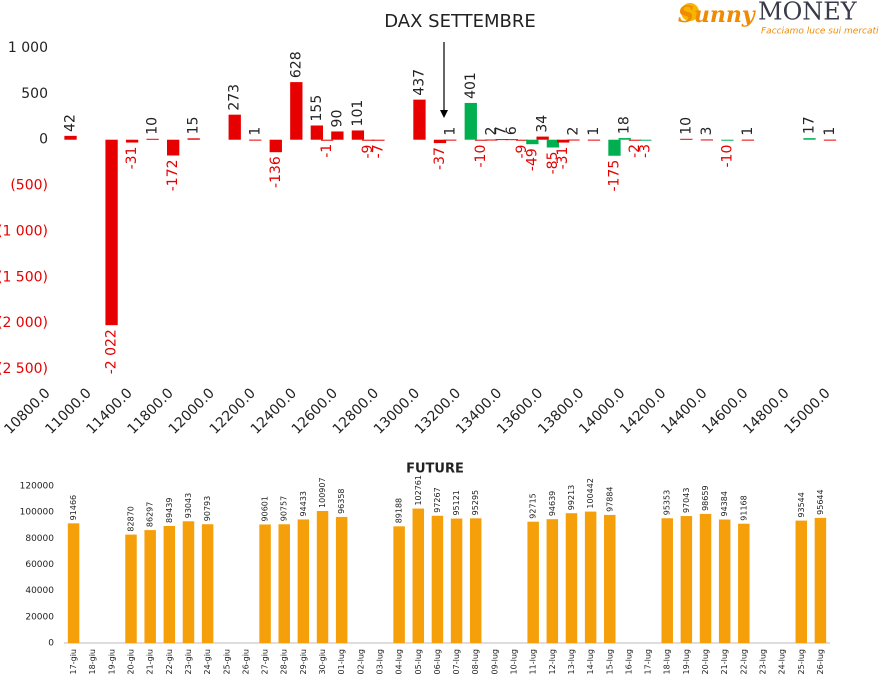 The width and height of the screenshot is (892, 682). Describe the element at coordinates (34, 94) in the screenshot. I see `y-tick-label: 500` at that location.